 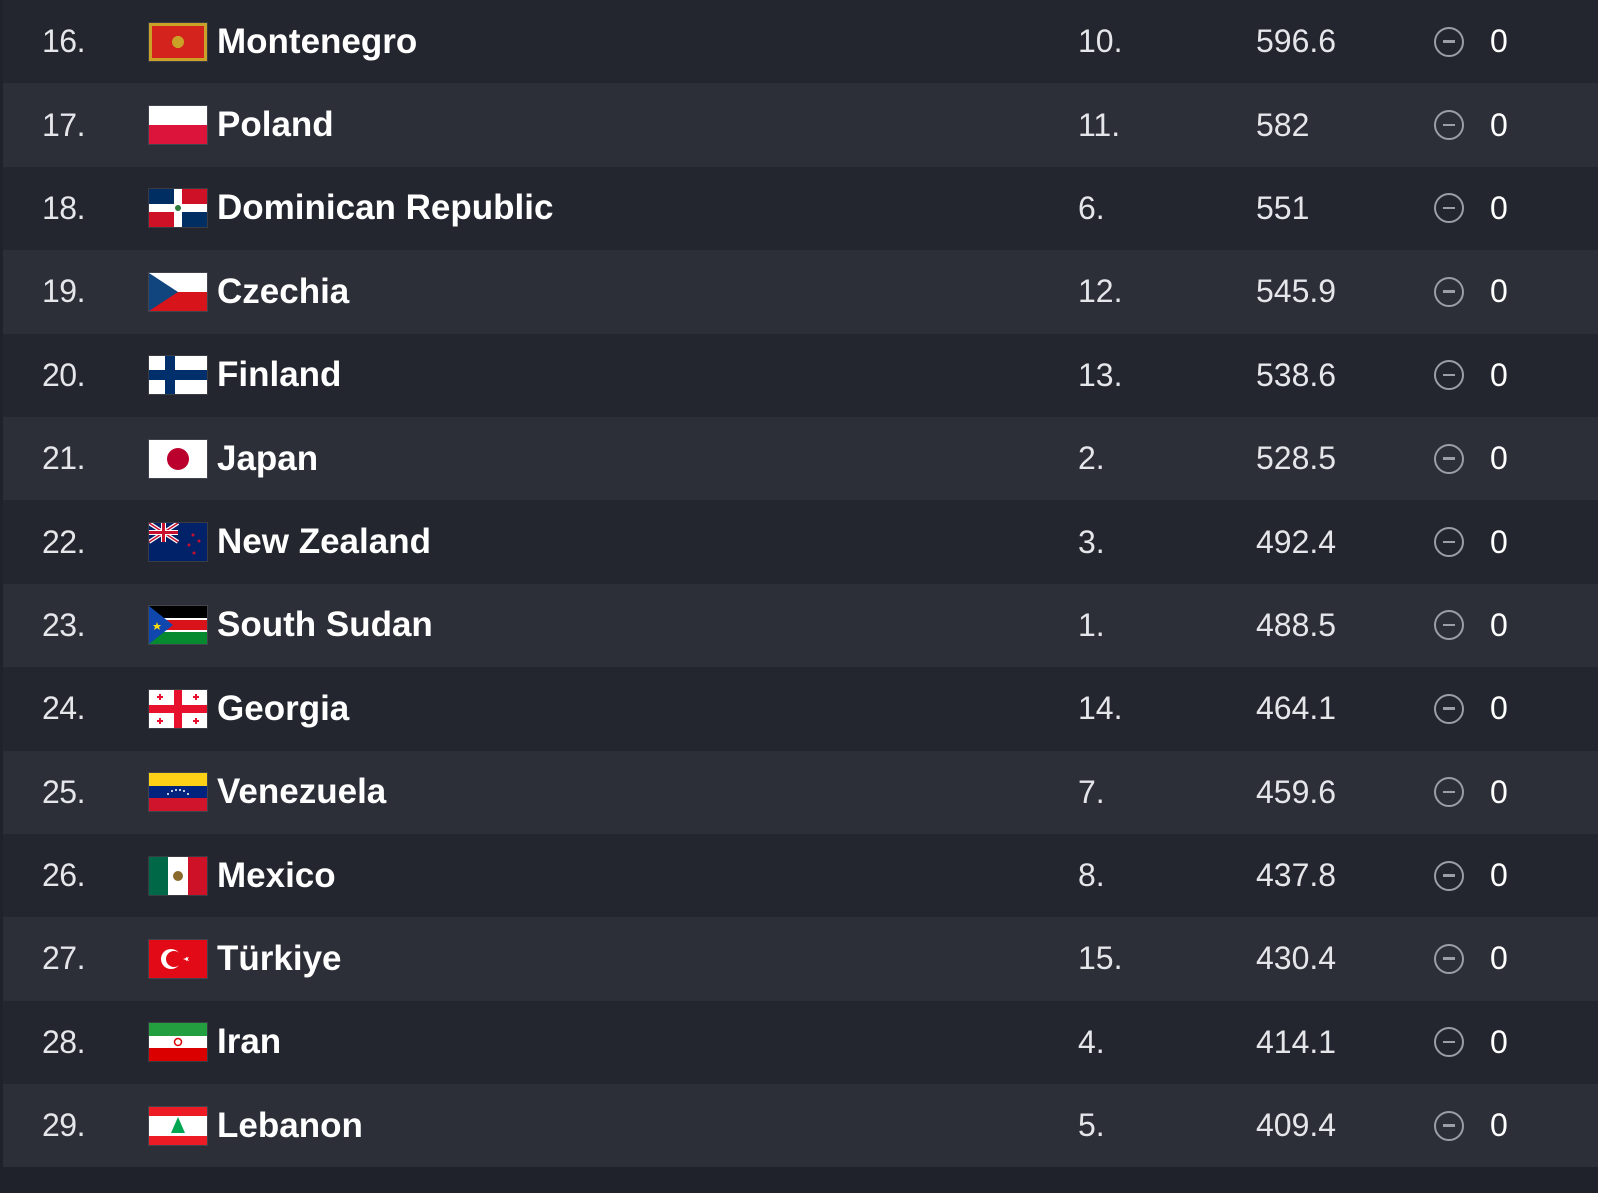 What do you see at coordinates (63, 291) in the screenshot?
I see `rank: 19.` at bounding box center [63, 291].